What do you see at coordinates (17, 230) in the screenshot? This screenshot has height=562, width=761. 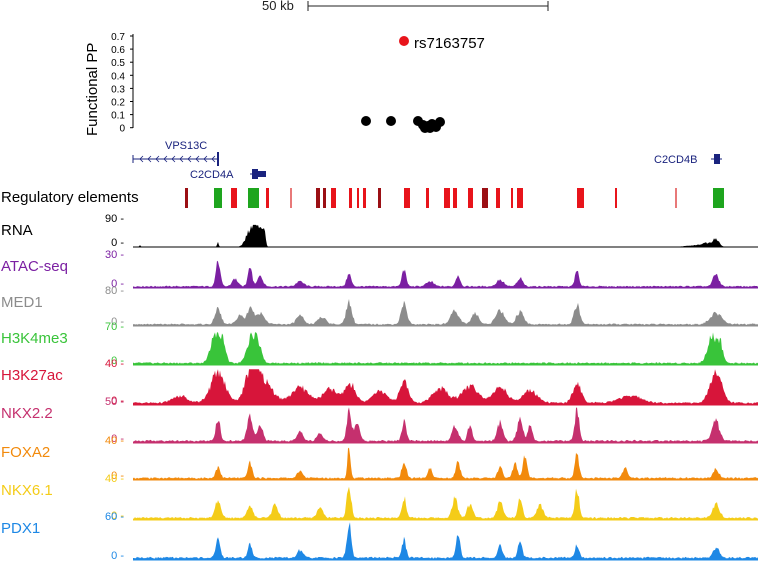 I see `track-name-label: RNA` at bounding box center [17, 230].